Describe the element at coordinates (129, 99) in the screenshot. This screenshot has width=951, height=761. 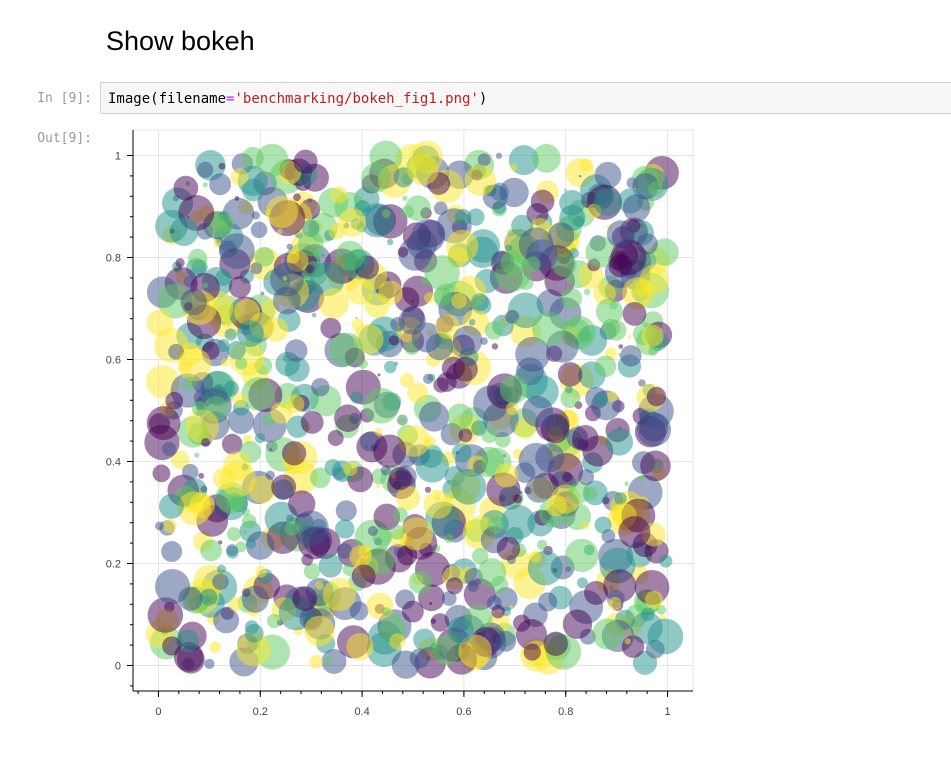
I see `code-function: Image` at that location.